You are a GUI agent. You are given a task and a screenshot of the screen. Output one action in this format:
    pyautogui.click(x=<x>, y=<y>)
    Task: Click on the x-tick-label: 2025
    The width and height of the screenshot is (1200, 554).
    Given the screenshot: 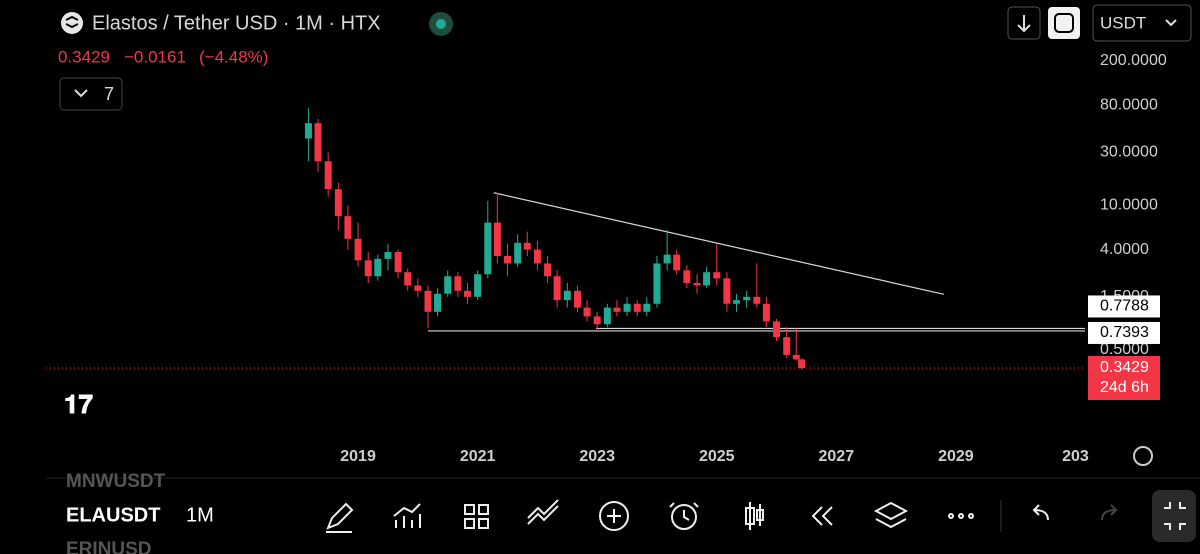 What is the action you would take?
    pyautogui.click(x=717, y=456)
    